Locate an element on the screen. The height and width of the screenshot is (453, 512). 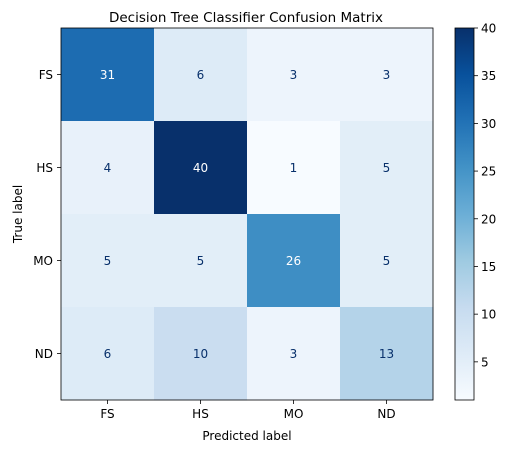
y-axis-label: True label is located at coordinates (18, 214).